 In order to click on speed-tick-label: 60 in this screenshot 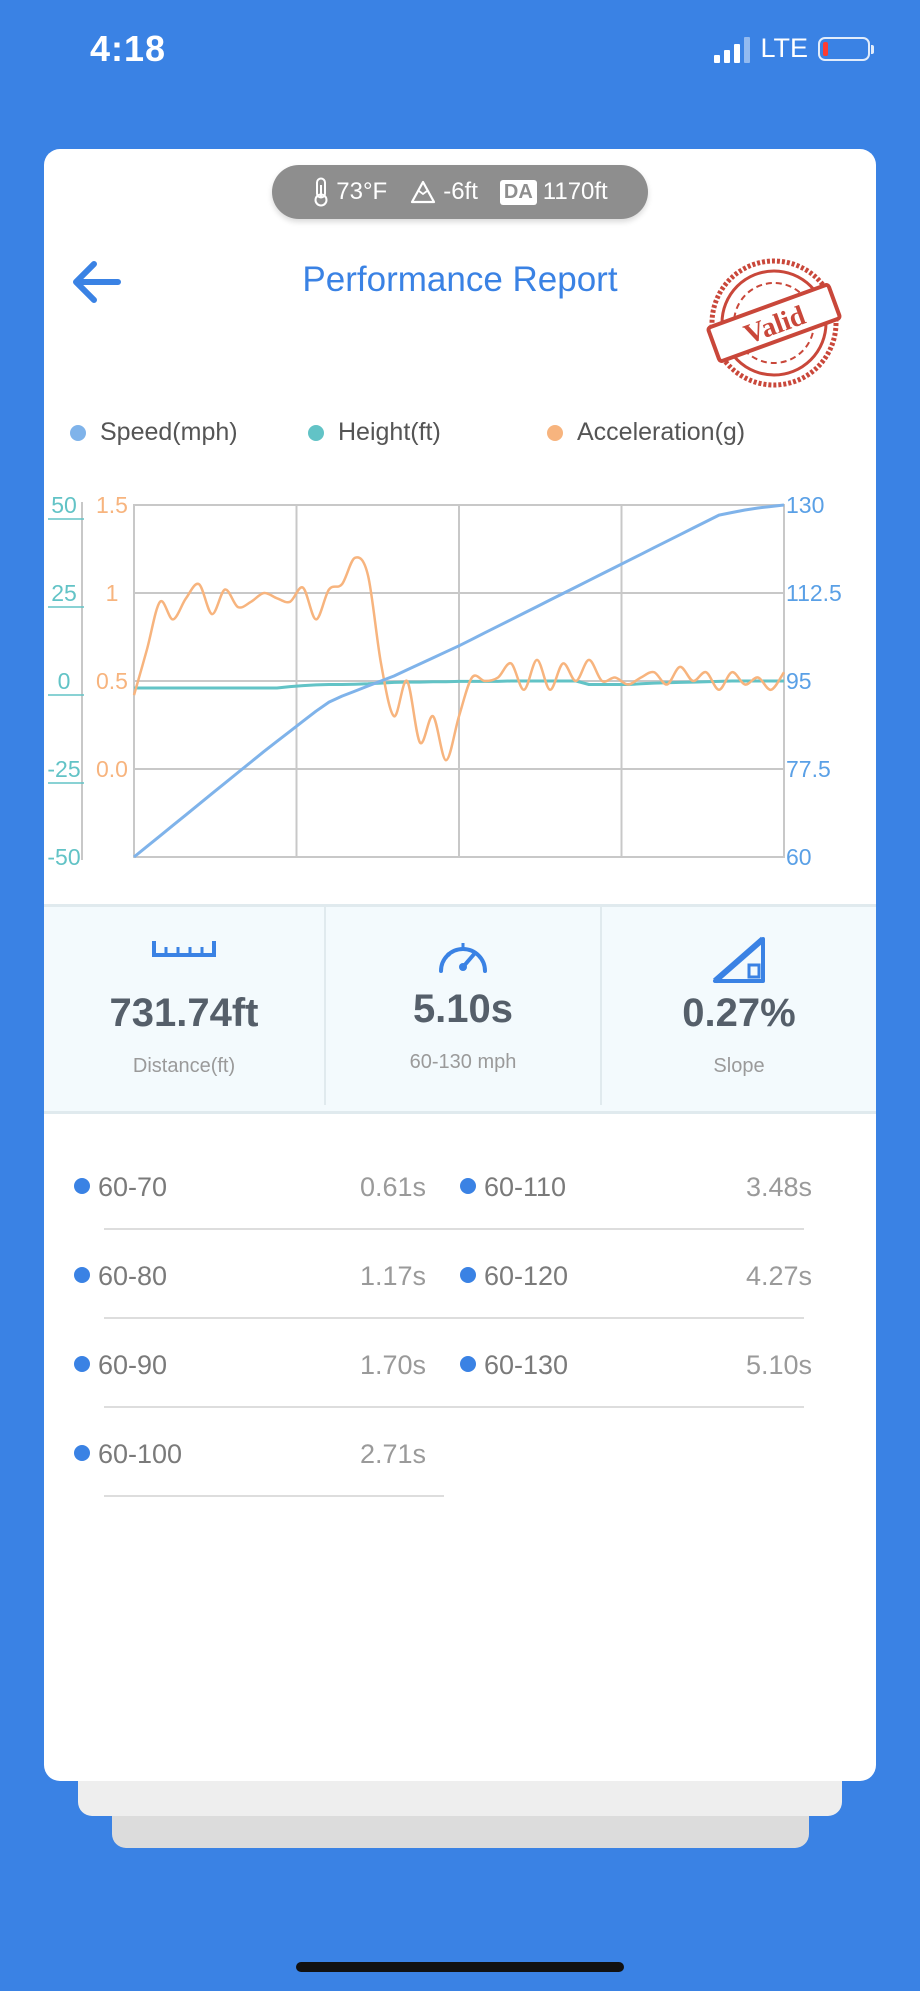, I will do `click(799, 857)`.